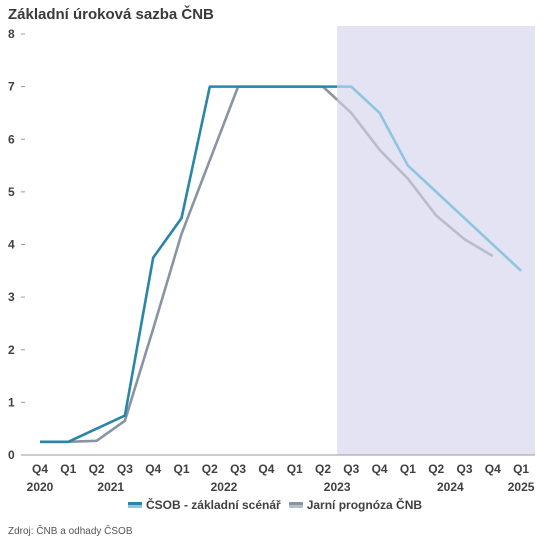 Image resolution: width=550 pixels, height=550 pixels. Describe the element at coordinates (224, 487) in the screenshot. I see `x-year-label: 2022` at that location.